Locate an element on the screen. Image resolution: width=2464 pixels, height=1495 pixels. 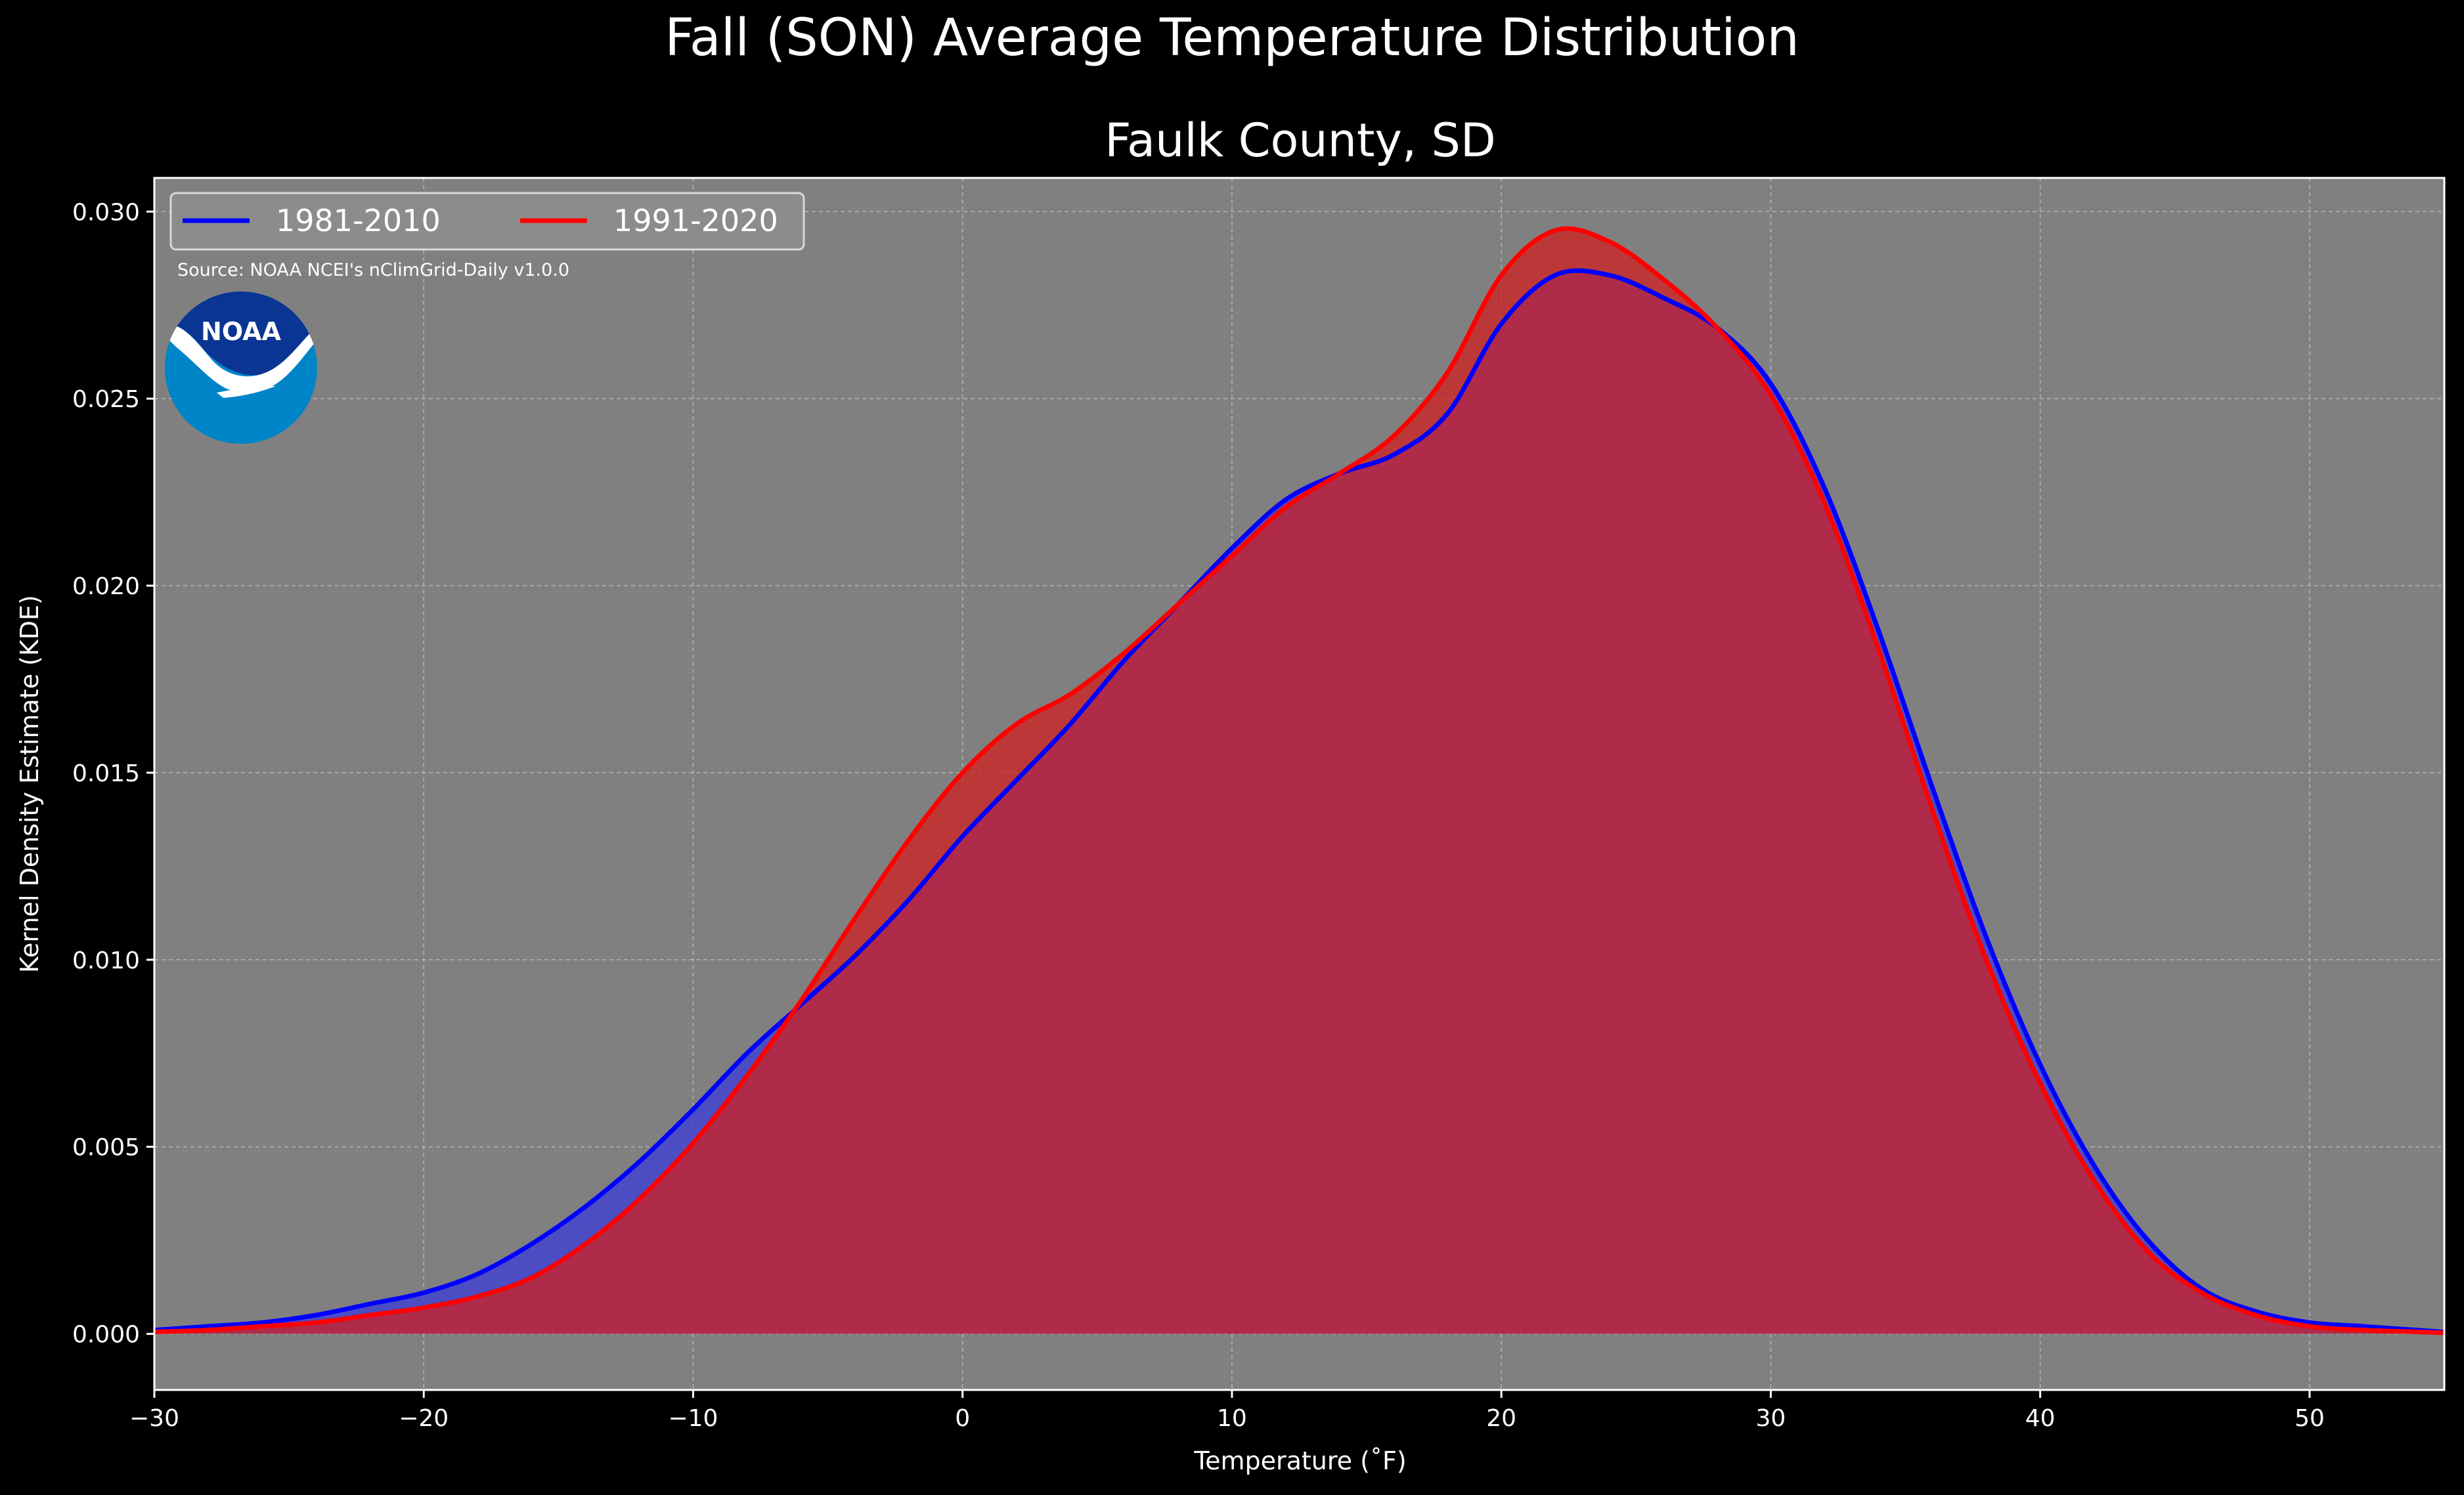
legend-label-1991-2020: 1991-2020 is located at coordinates (695, 220).